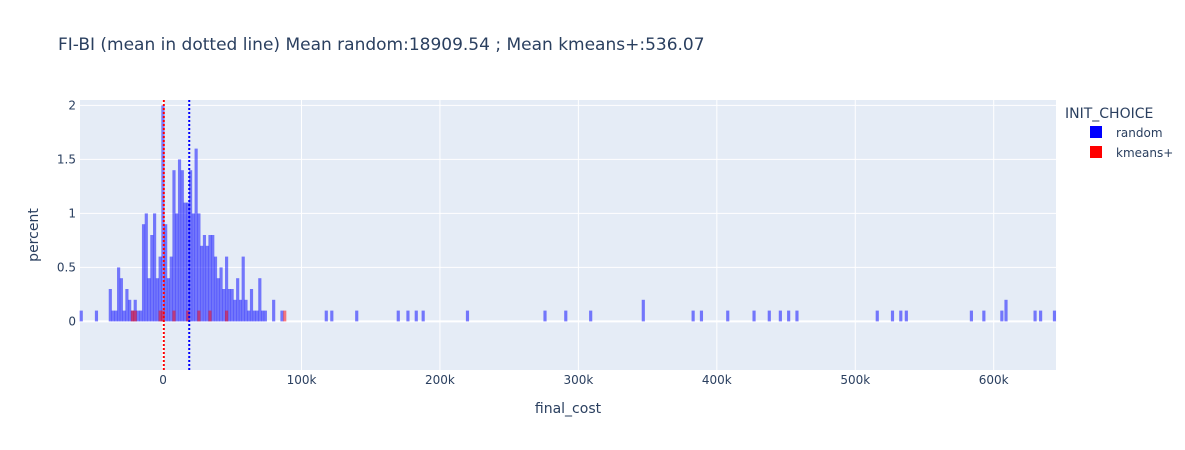 The image size is (1185, 450). What do you see at coordinates (1126, 133) in the screenshot?
I see `legend-item-random: random` at bounding box center [1126, 133].